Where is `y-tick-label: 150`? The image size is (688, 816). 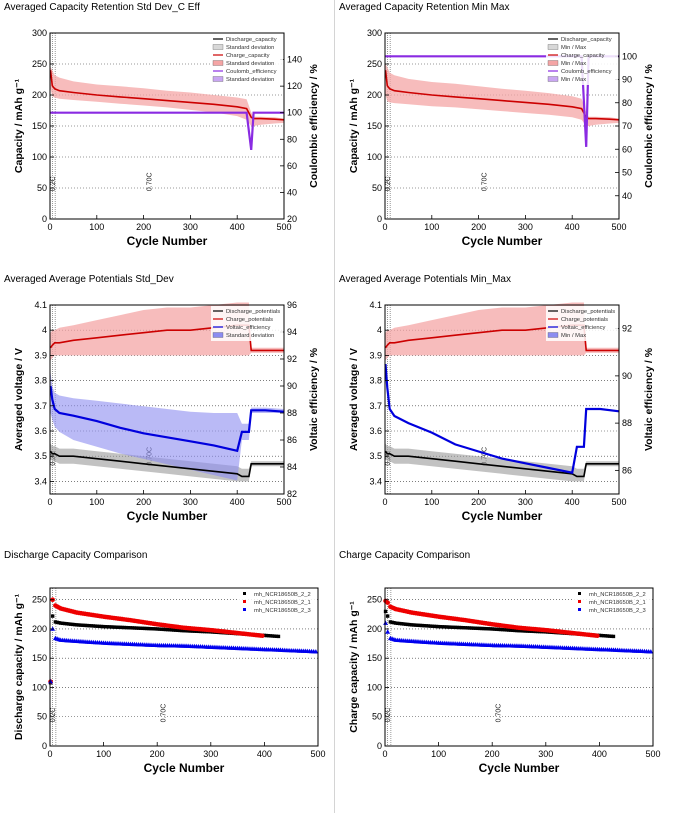
y-tick-label: 150 is located at coordinates (374, 658).